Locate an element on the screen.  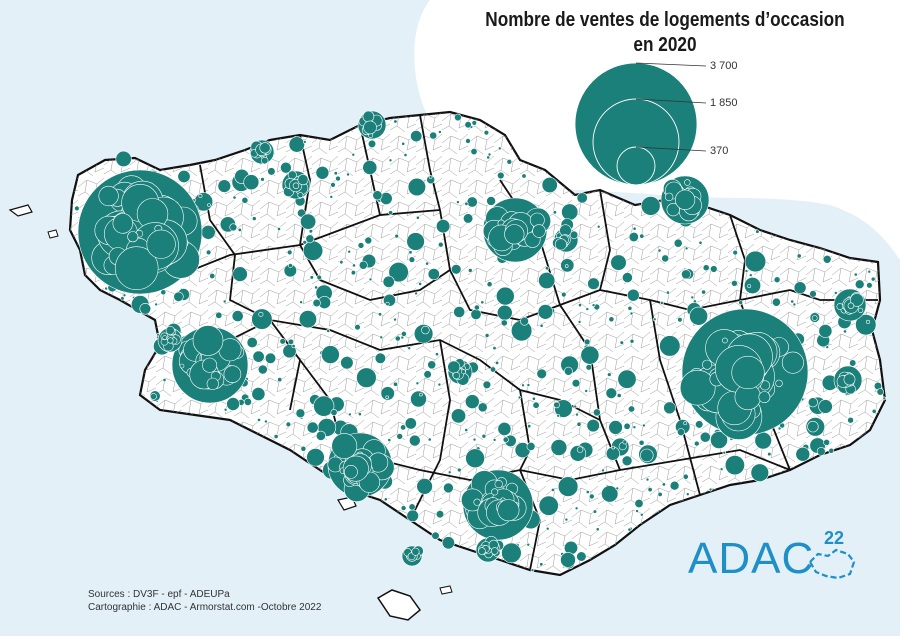
logo-superscript: 22 is located at coordinates (834, 538).